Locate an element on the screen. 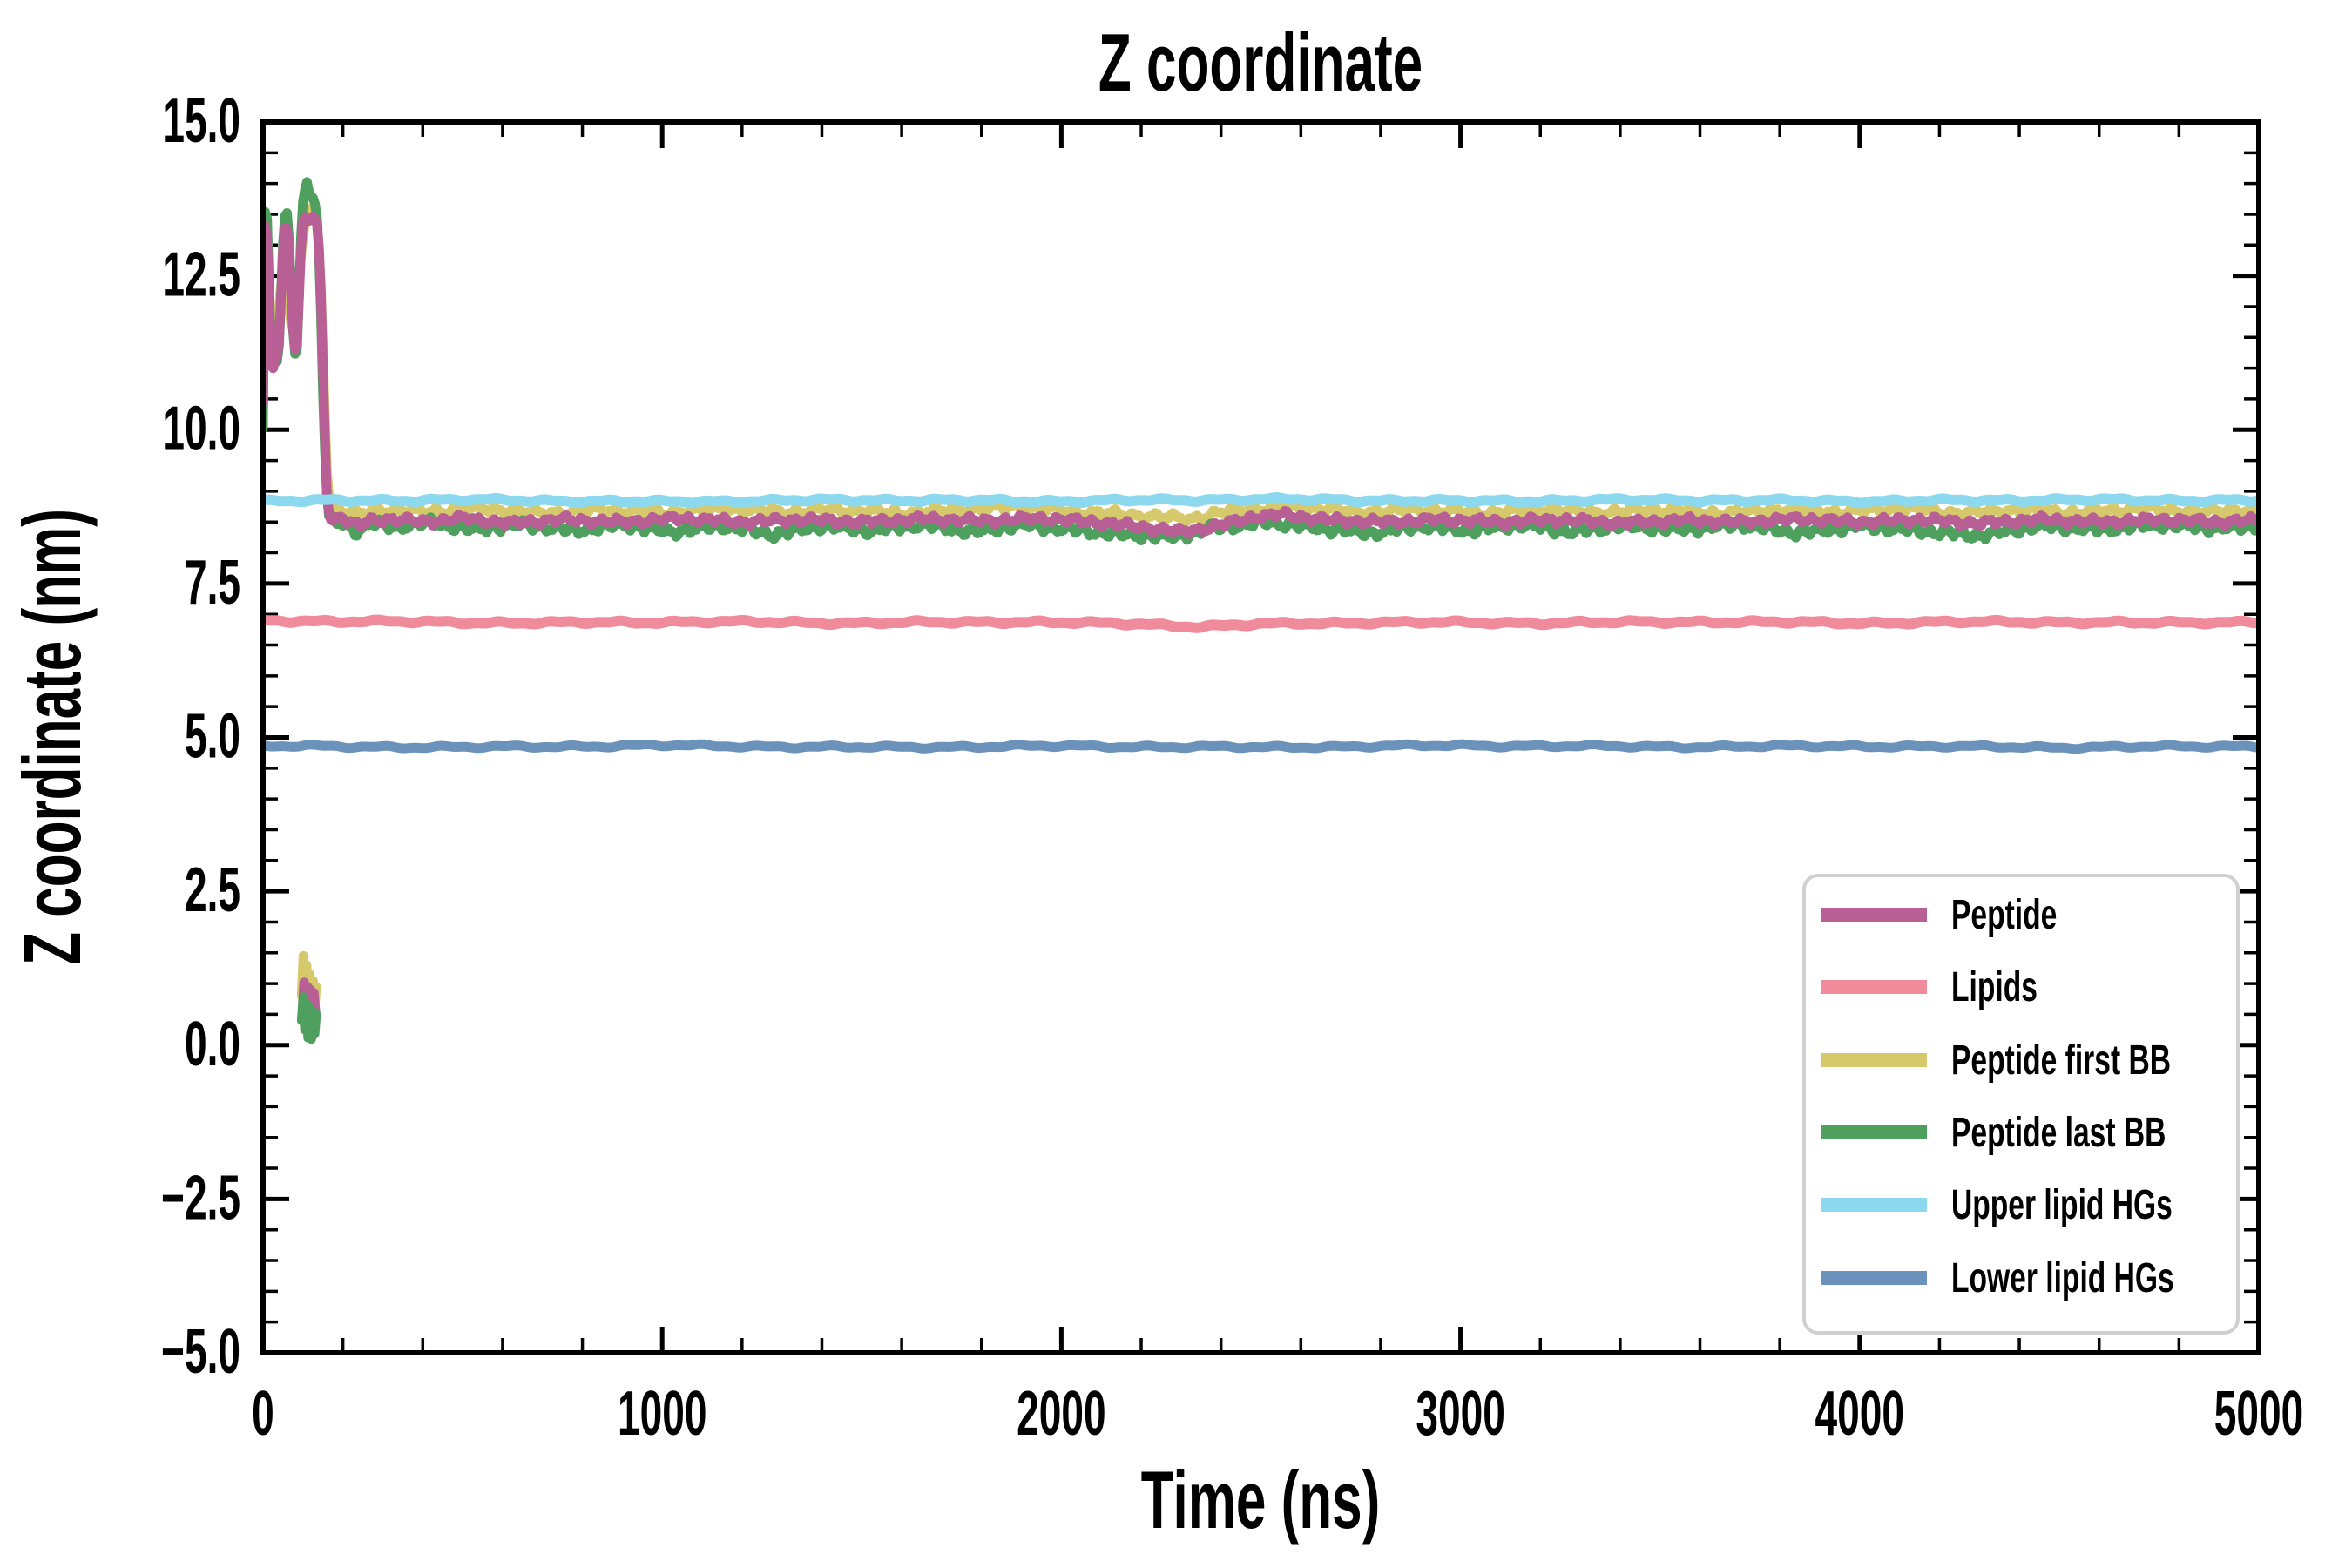 Image resolution: width=2352 pixels, height=1568 pixels. x-tick-label: 1000 is located at coordinates (662, 1412).